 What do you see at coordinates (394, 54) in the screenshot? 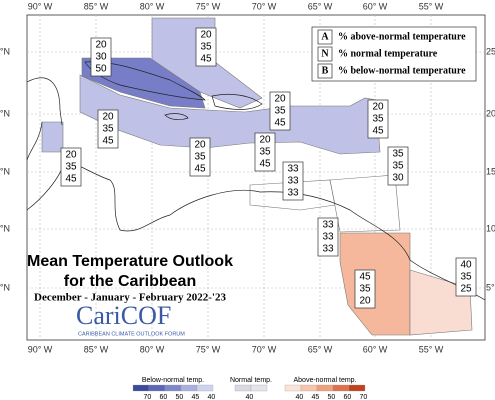
I see `legend-box` at bounding box center [394, 54].